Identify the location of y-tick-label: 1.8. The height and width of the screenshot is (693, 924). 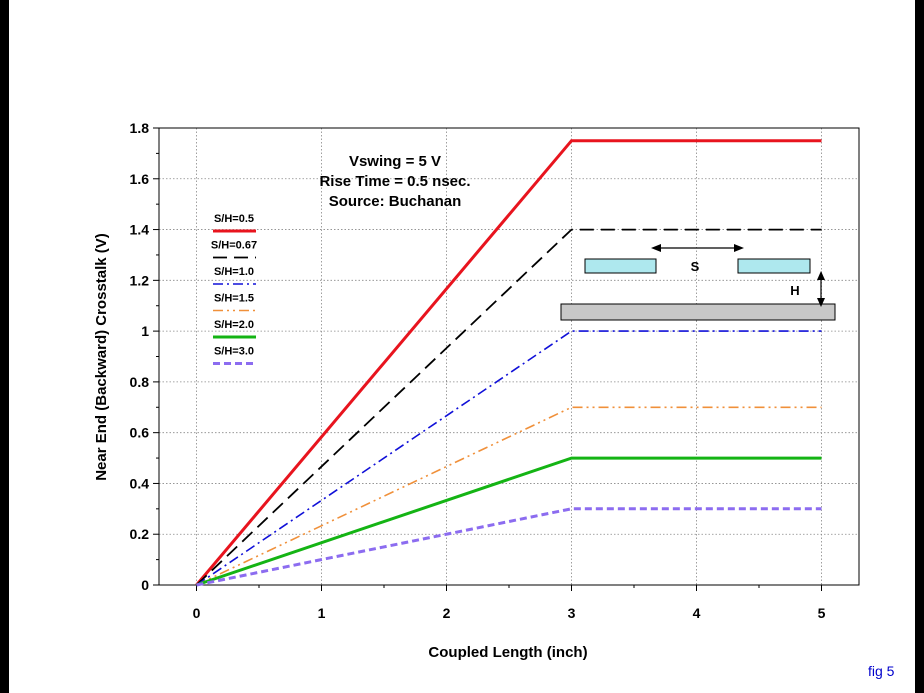
(140, 128).